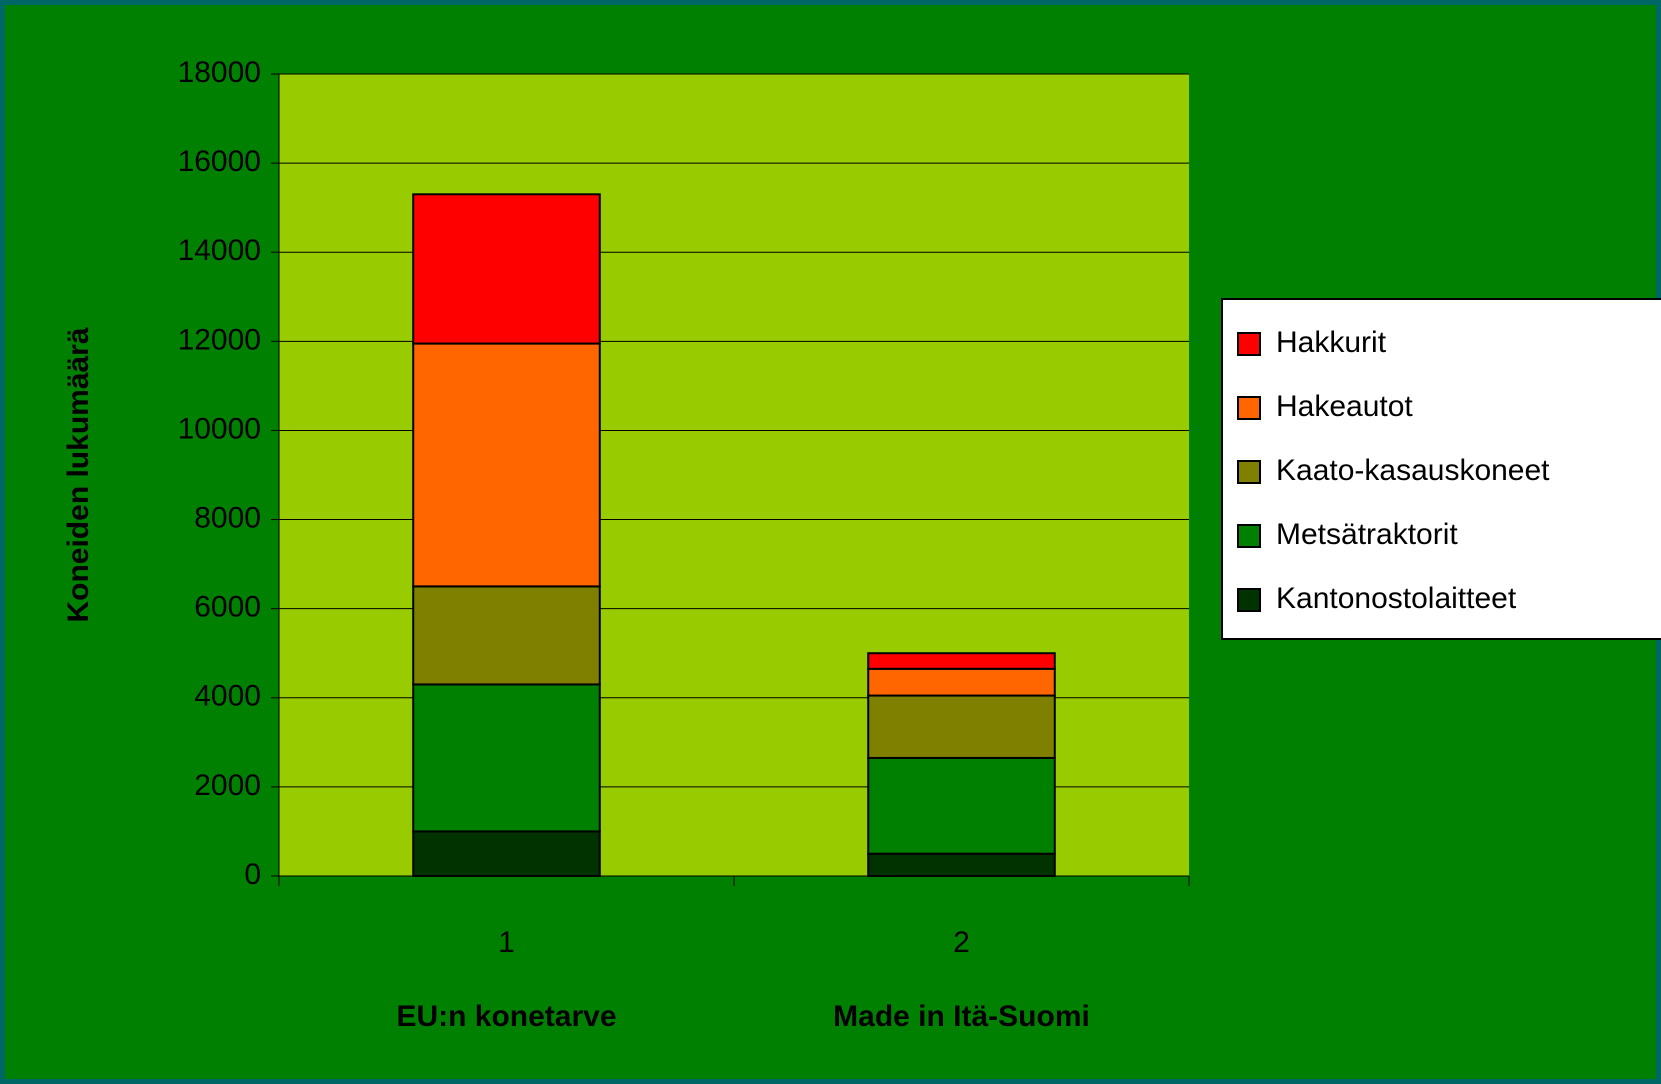 The height and width of the screenshot is (1084, 1661). Describe the element at coordinates (1396, 598) in the screenshot. I see `legend-label: Kantonostolaitteet` at that location.